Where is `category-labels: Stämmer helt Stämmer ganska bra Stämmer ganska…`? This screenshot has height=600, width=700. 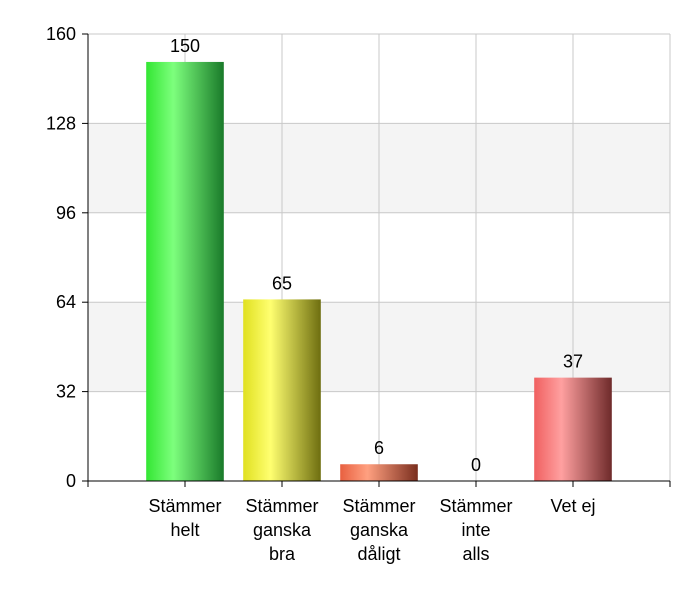
category-labels: Stämmer helt Stämmer ganska bra Stämmer ganska… is located at coordinates (371, 530).